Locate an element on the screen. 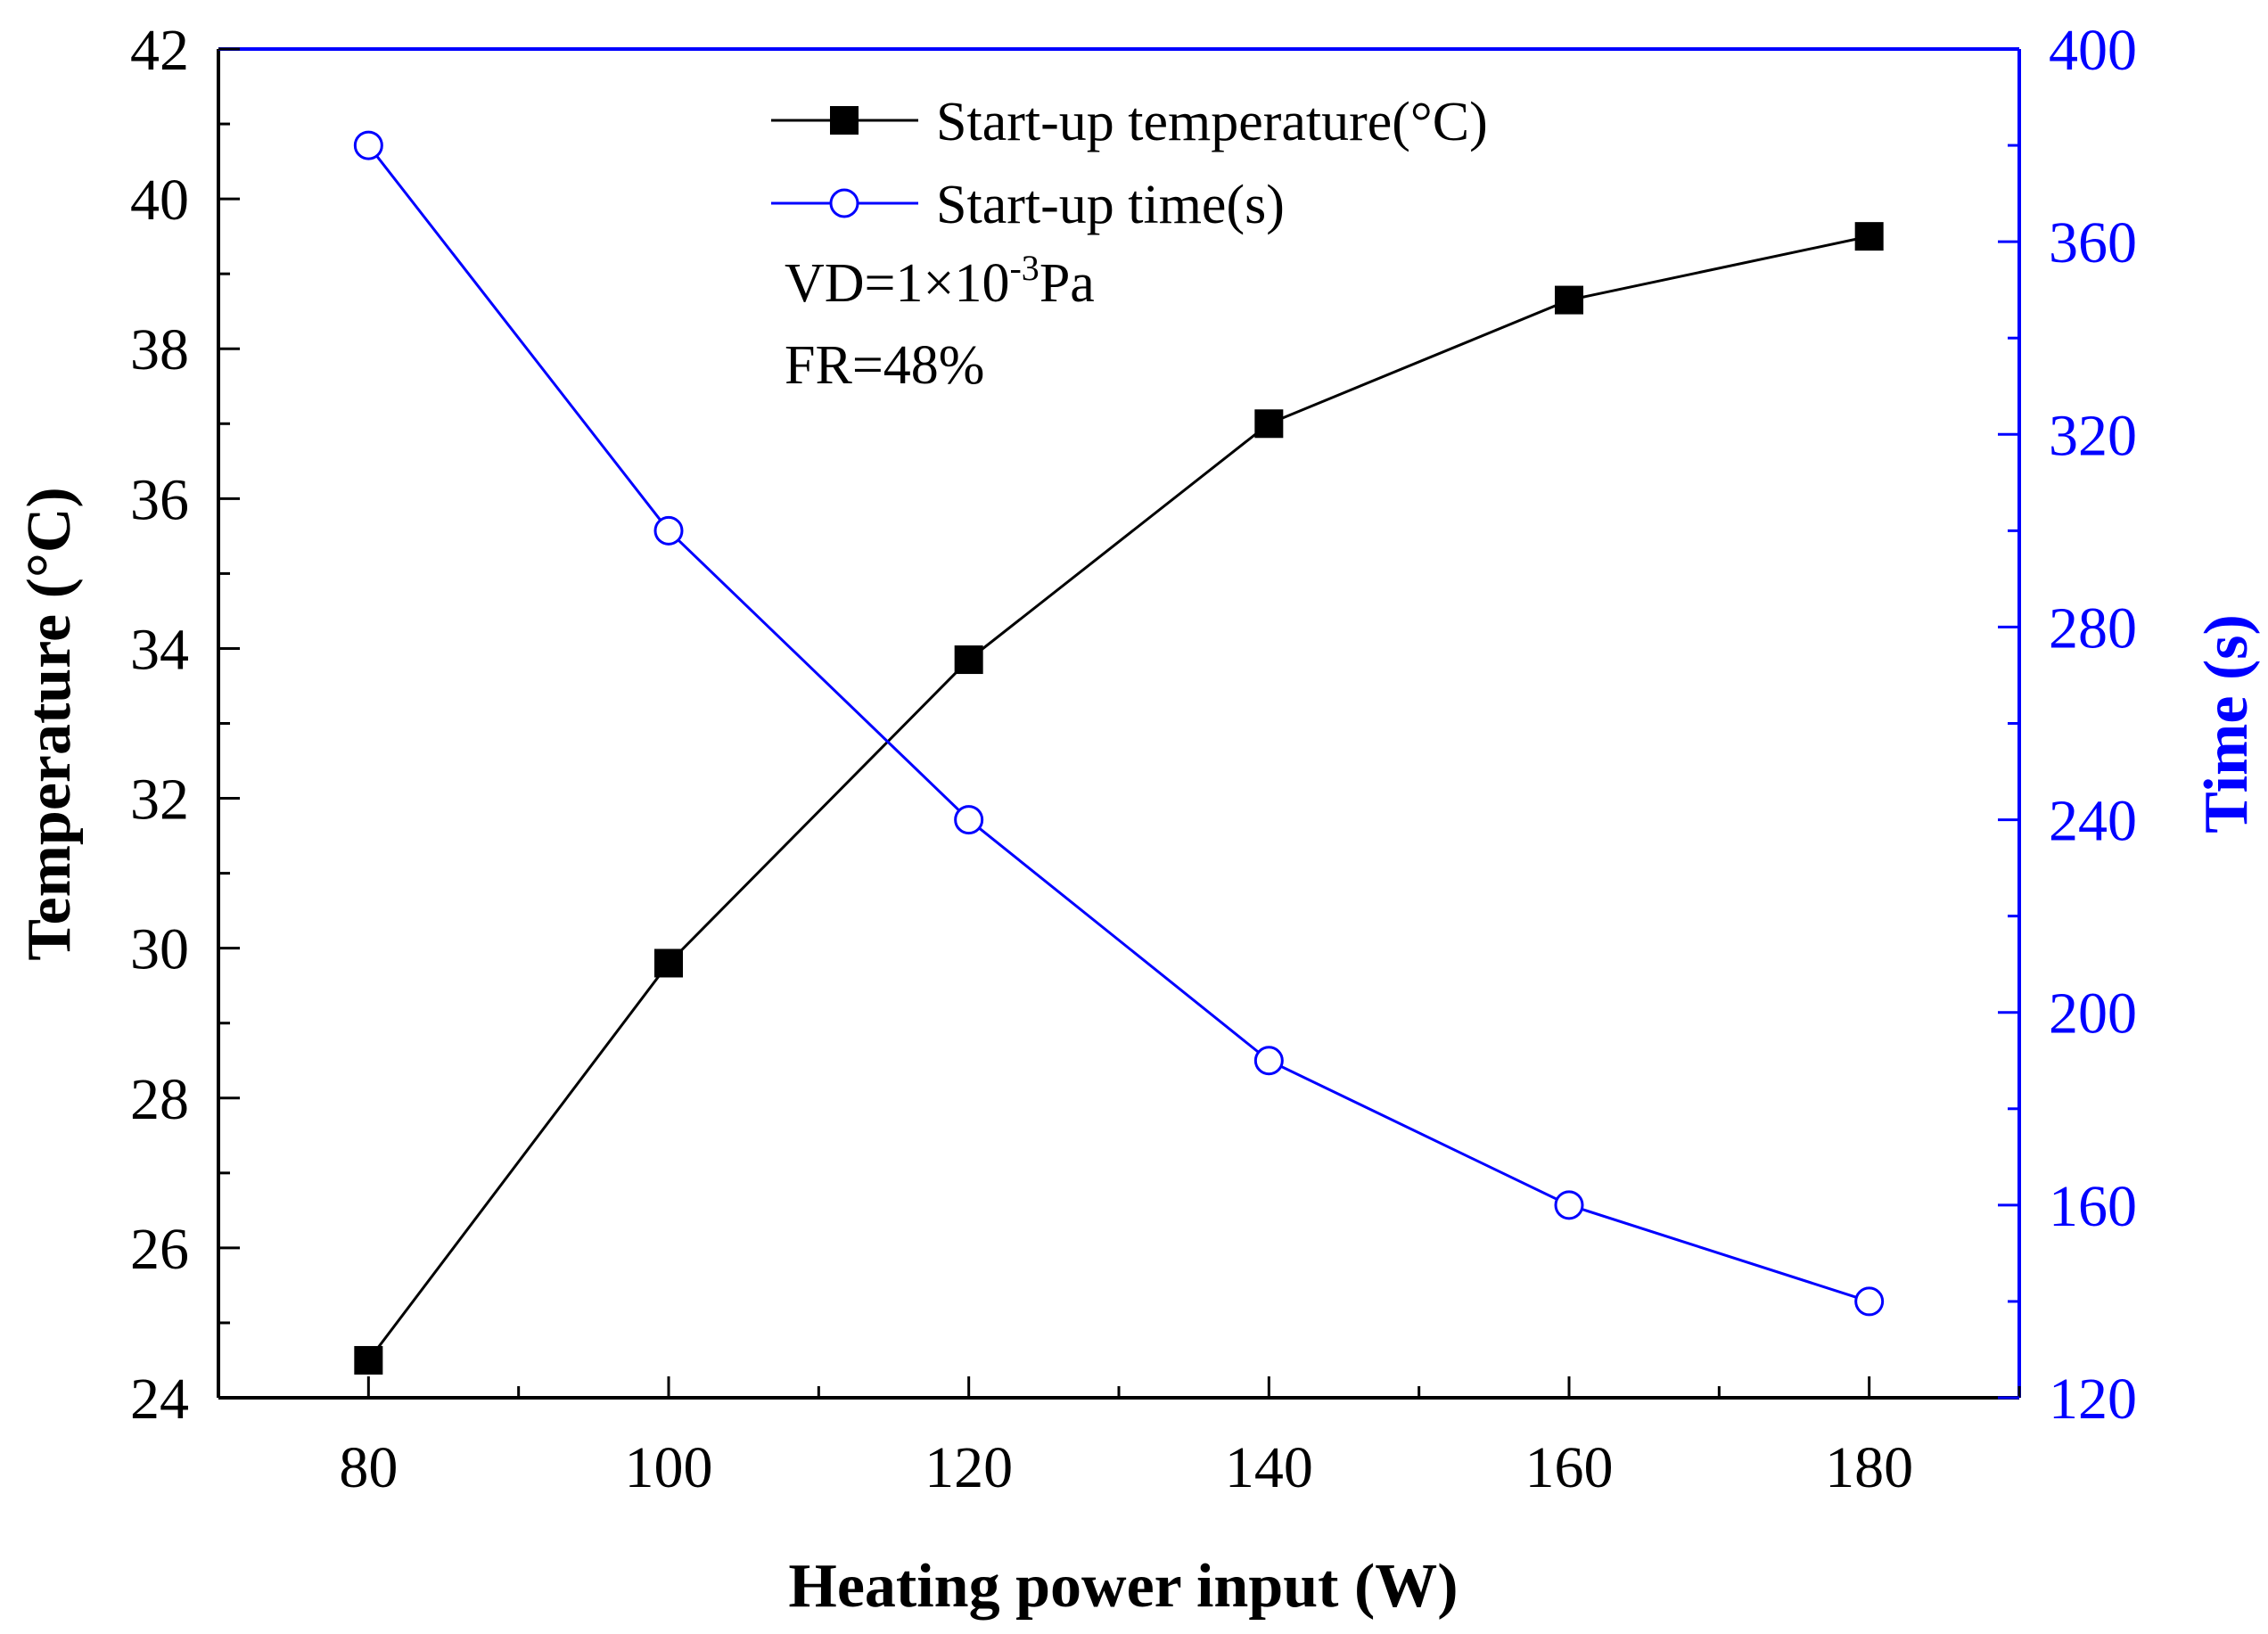 Image resolution: width=2268 pixels, height=1634 pixels. y-right-tick-label: 240 is located at coordinates (2093, 821).